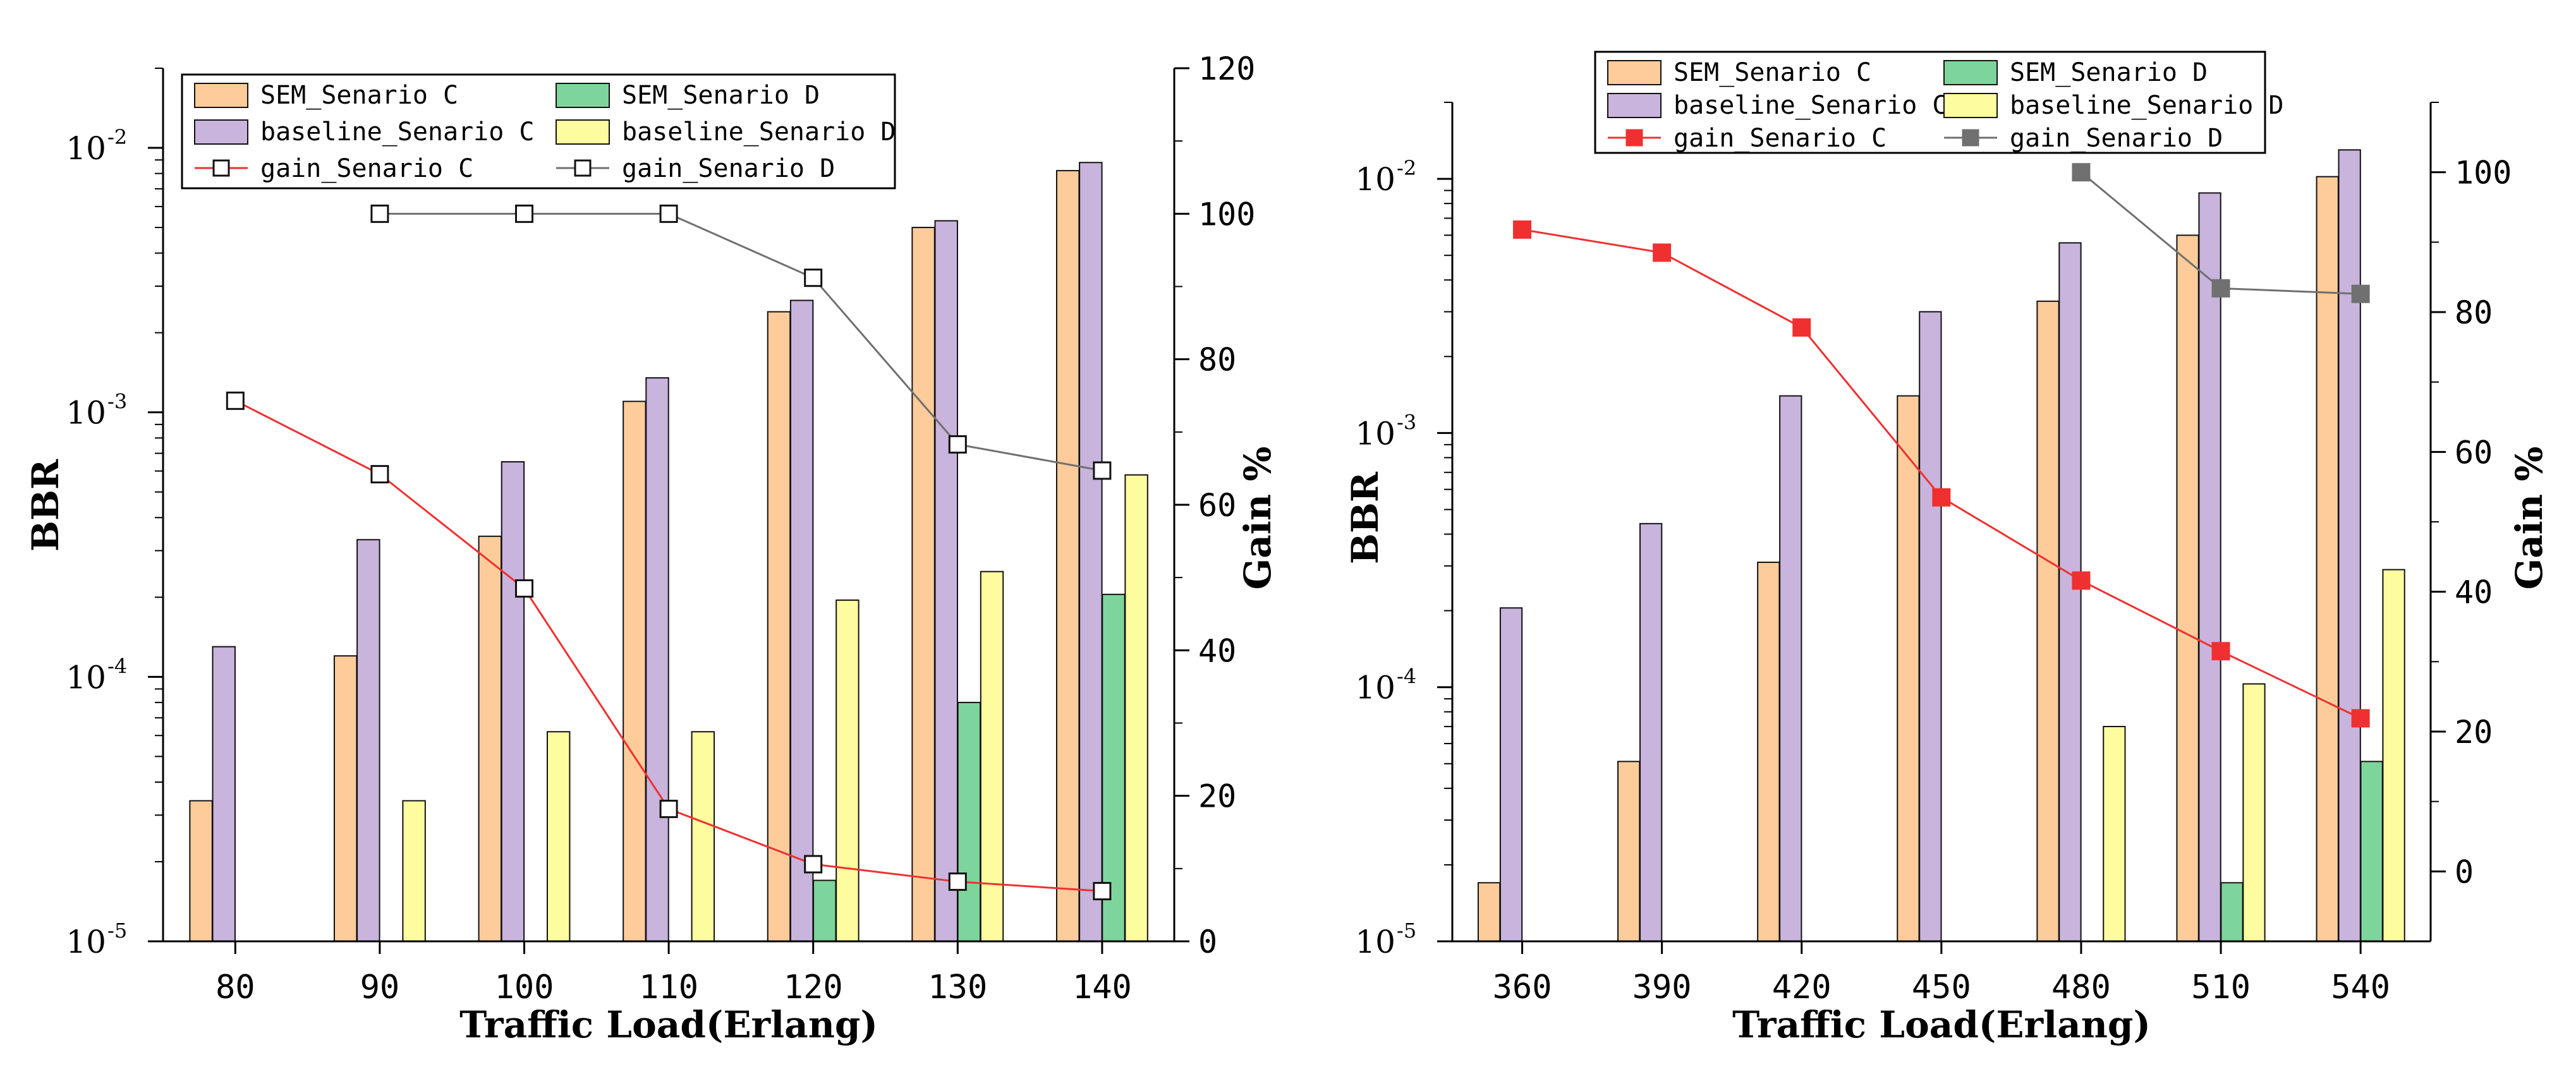 This screenshot has width=2576, height=1074. Describe the element at coordinates (2474, 592) in the screenshot. I see `y2-tick-label: 40` at that location.